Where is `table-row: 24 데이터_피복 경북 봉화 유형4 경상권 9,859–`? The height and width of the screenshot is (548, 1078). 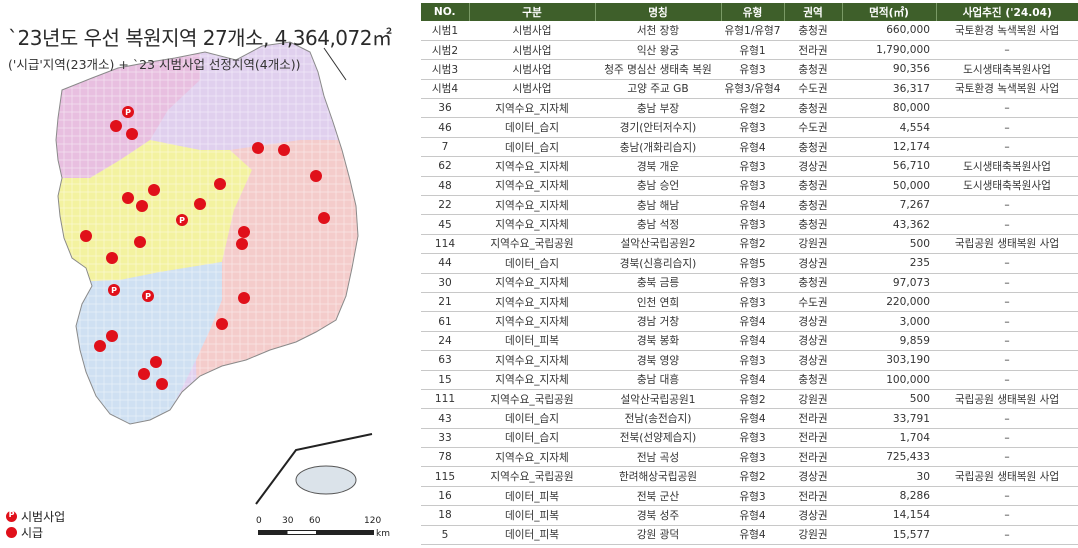
table-row: 24 데이터_피복 경북 봉화 유형4 경상권 9,859– is located at coordinates (749, 341).